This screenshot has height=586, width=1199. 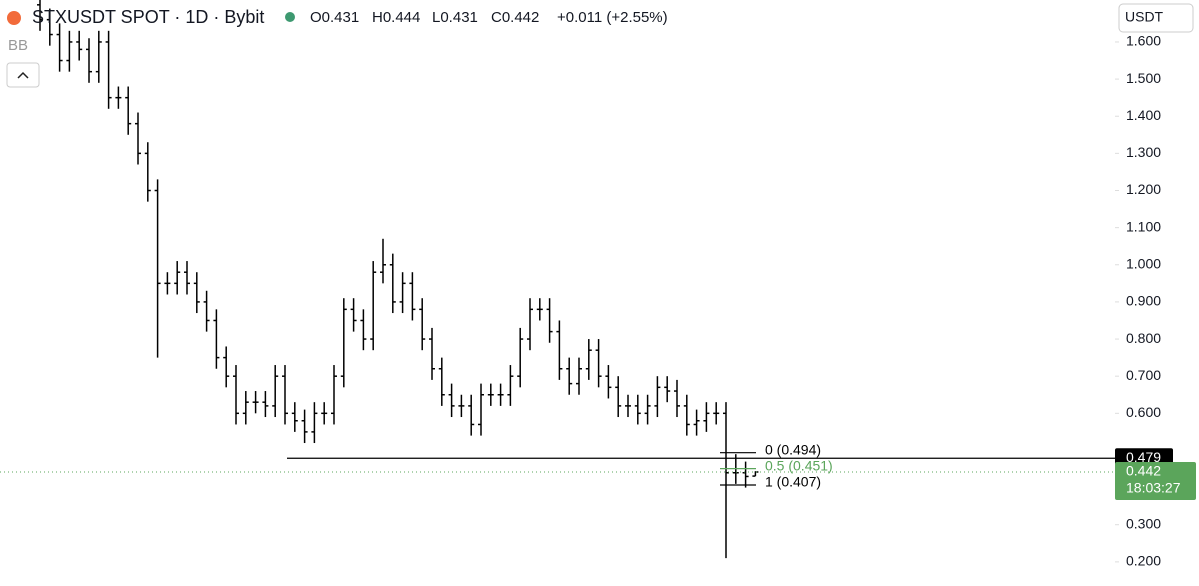 I want to click on last-price-label: 0.442, so click(x=1143, y=471).